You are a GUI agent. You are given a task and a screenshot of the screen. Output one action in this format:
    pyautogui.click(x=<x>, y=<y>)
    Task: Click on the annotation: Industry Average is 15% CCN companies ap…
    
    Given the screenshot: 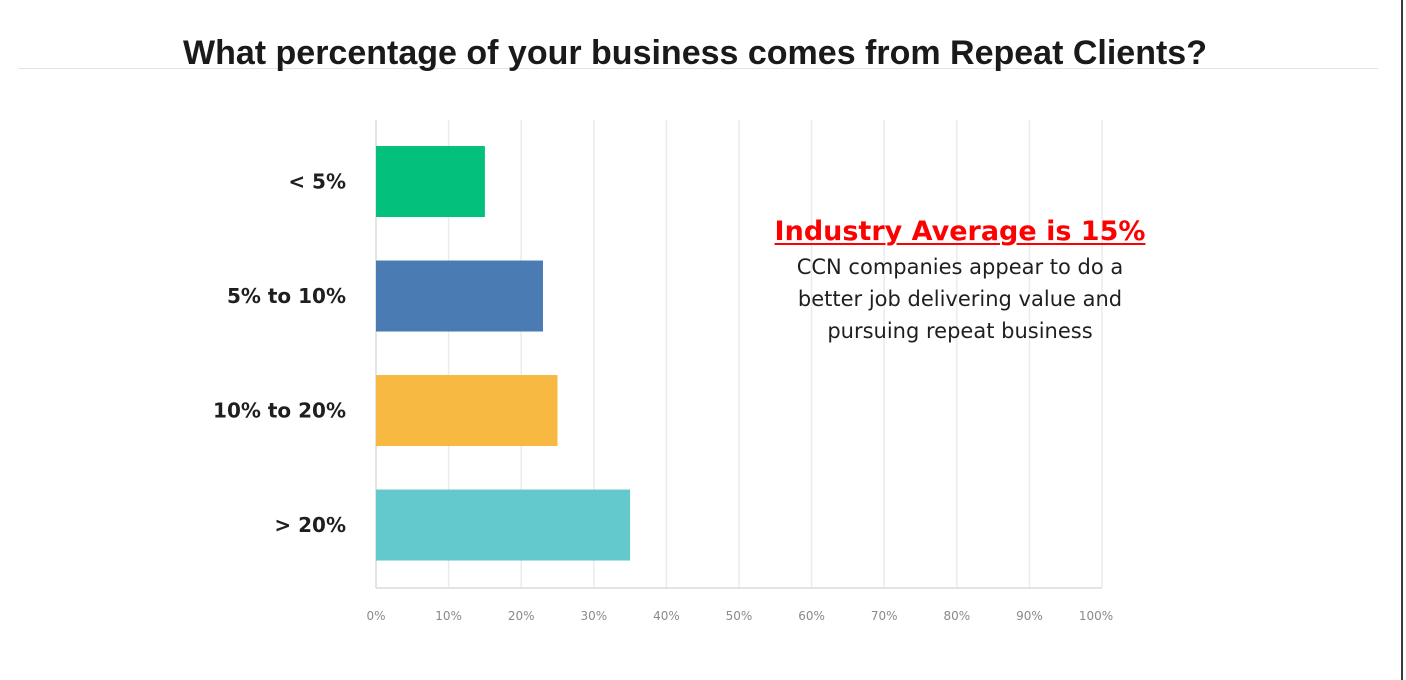 What is the action you would take?
    pyautogui.click(x=960, y=280)
    